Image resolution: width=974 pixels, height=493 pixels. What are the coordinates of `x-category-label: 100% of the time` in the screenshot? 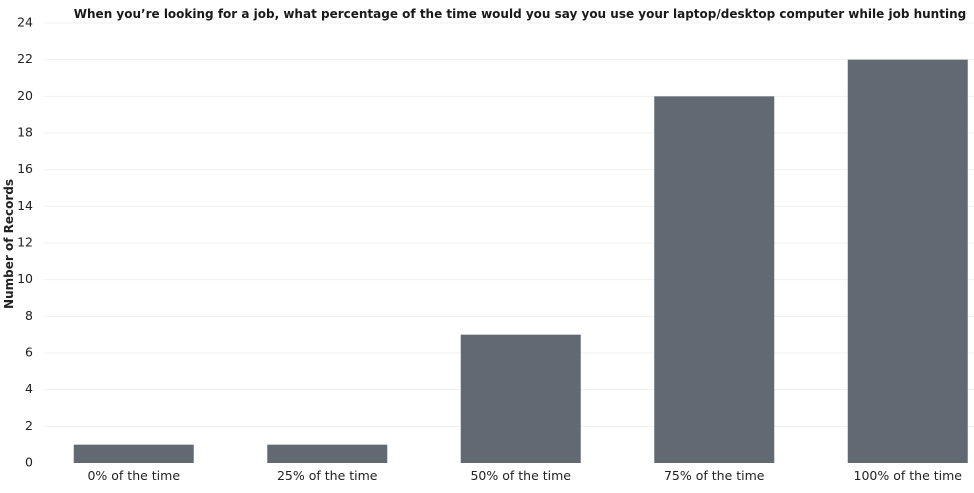 It's located at (908, 475).